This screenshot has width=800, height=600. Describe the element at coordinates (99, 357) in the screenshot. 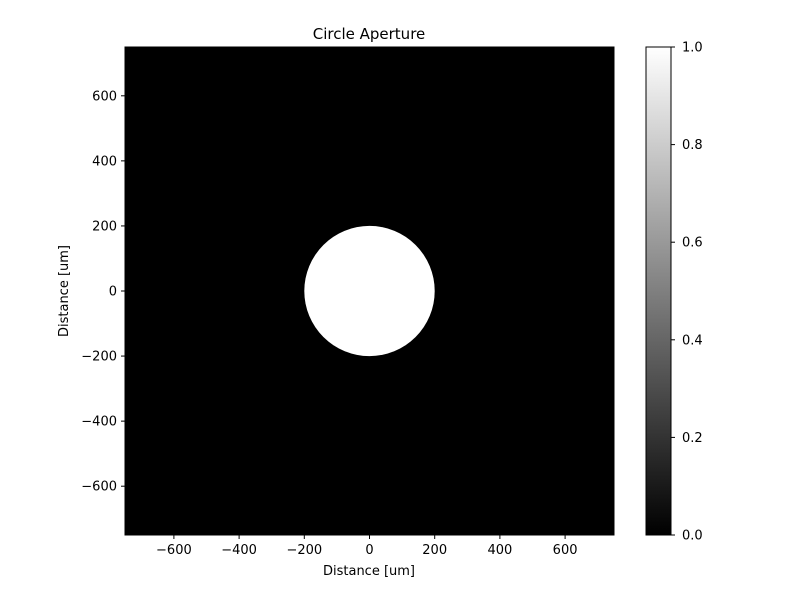

I see `y-tick-label: −200` at that location.